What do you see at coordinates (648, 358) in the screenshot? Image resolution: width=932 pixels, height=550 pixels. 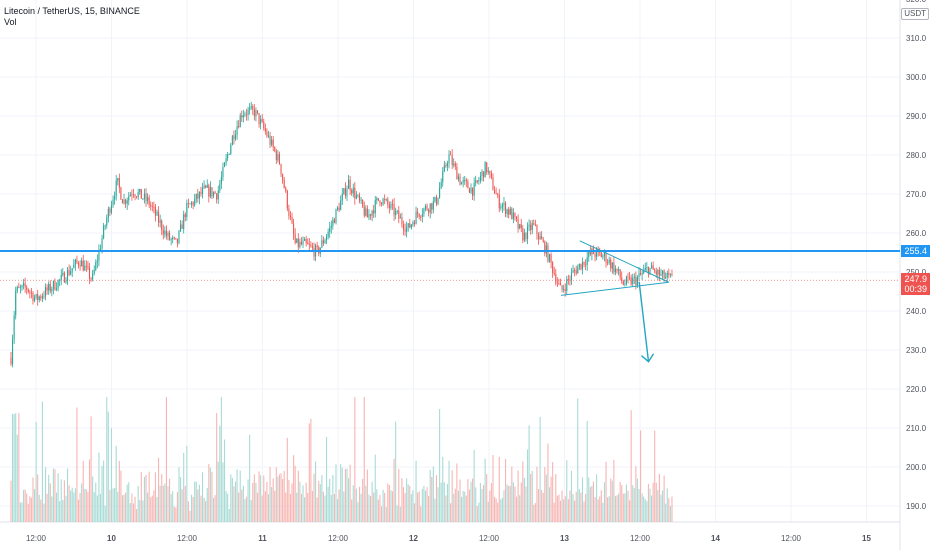 I see `arrow-head` at bounding box center [648, 358].